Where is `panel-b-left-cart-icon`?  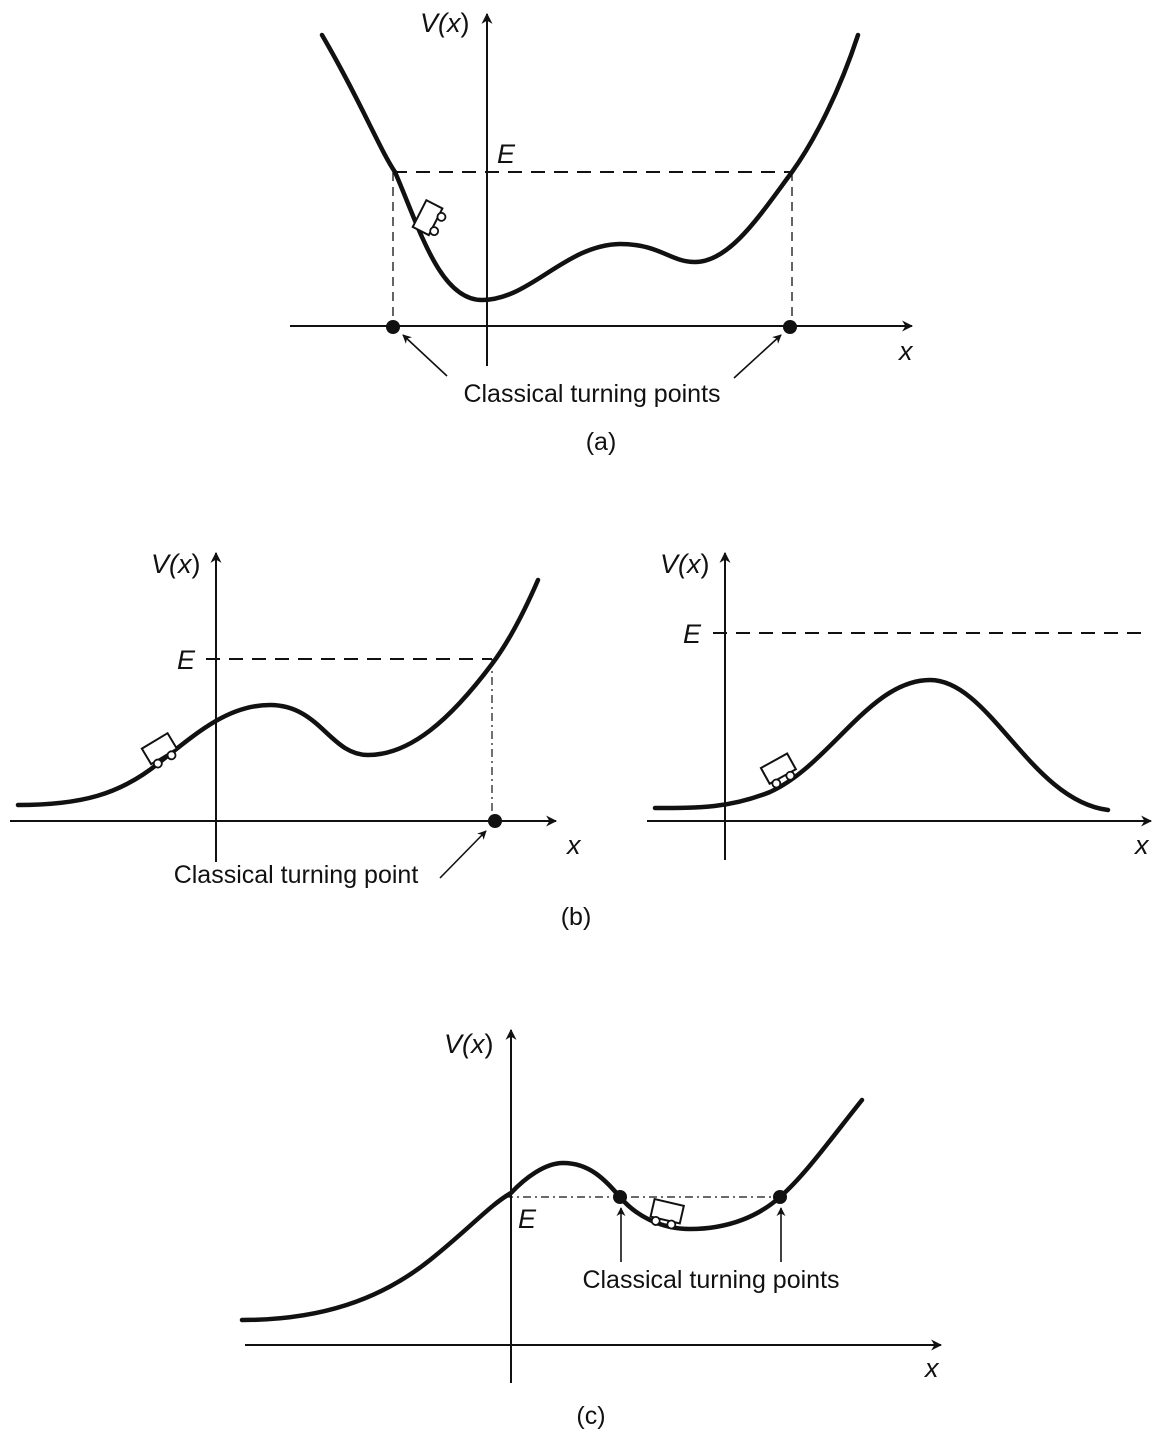 panel-b-left-cart-icon is located at coordinates (159, 750).